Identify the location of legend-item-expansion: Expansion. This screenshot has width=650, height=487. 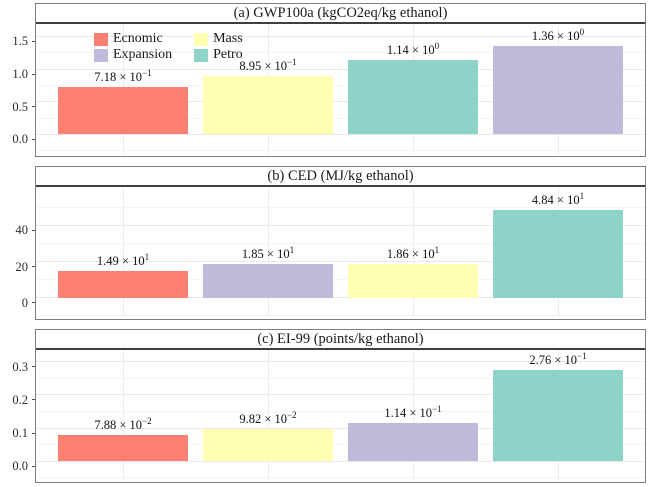
(133, 55).